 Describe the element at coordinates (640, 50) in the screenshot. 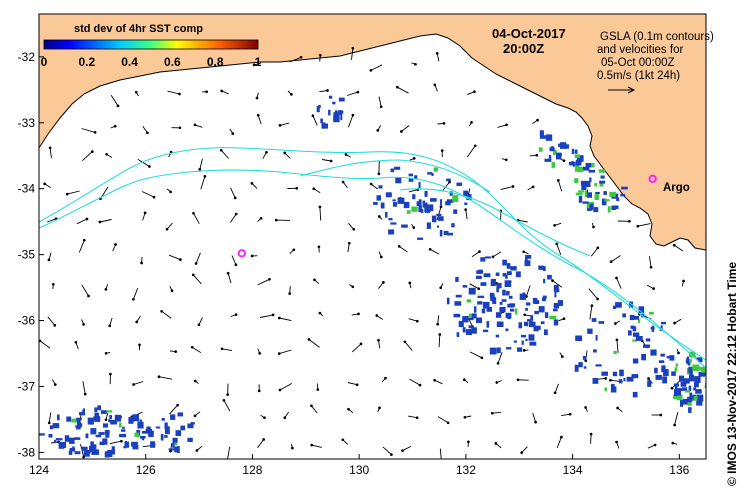

I see `info-line-2: and velocities for` at that location.